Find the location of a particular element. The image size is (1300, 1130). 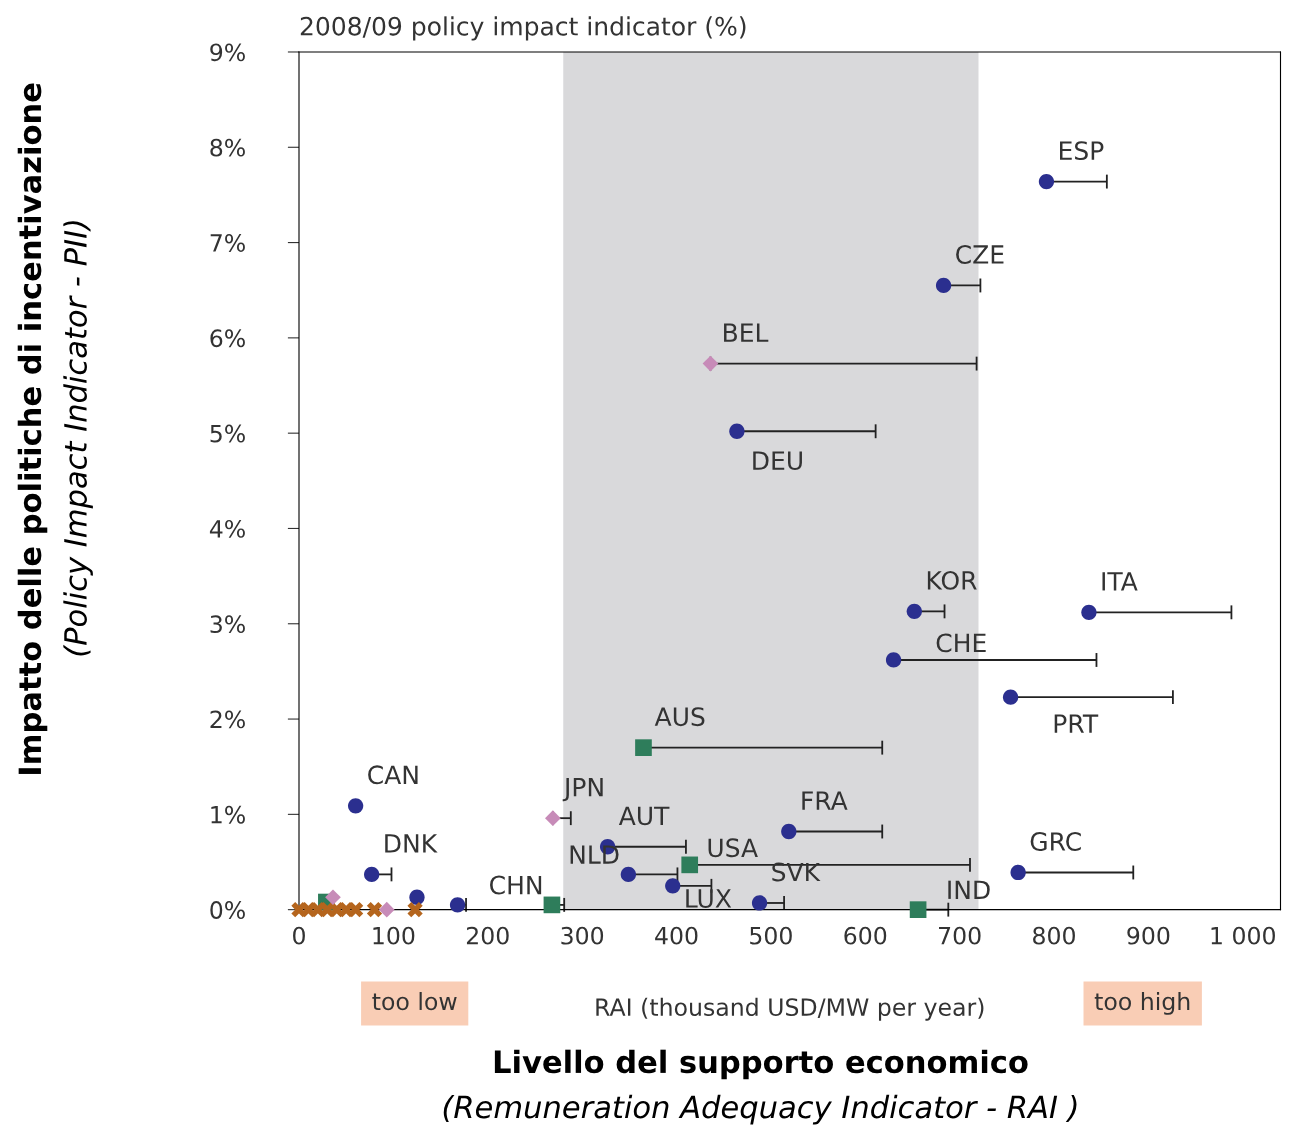

annotation: DNK is located at coordinates (411, 843).